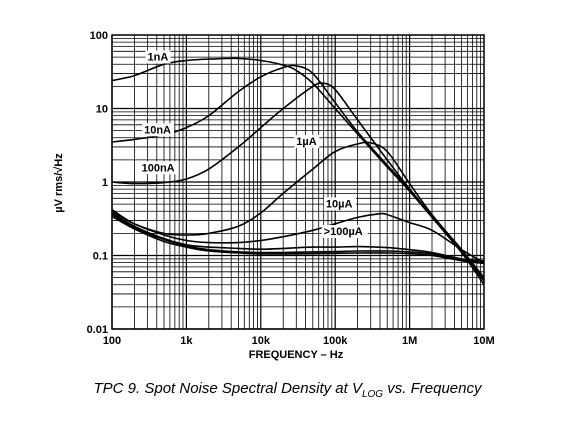  What do you see at coordinates (99, 36) in the screenshot?
I see `y-tick-label: 100` at bounding box center [99, 36].